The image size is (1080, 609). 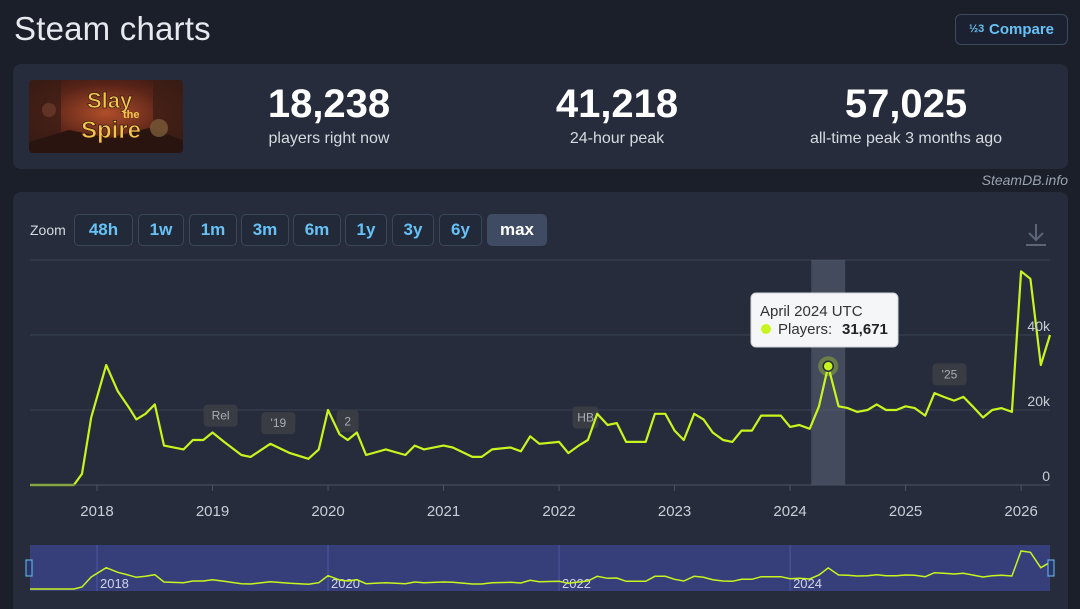 I want to click on page-title: Steam charts, so click(x=112, y=28).